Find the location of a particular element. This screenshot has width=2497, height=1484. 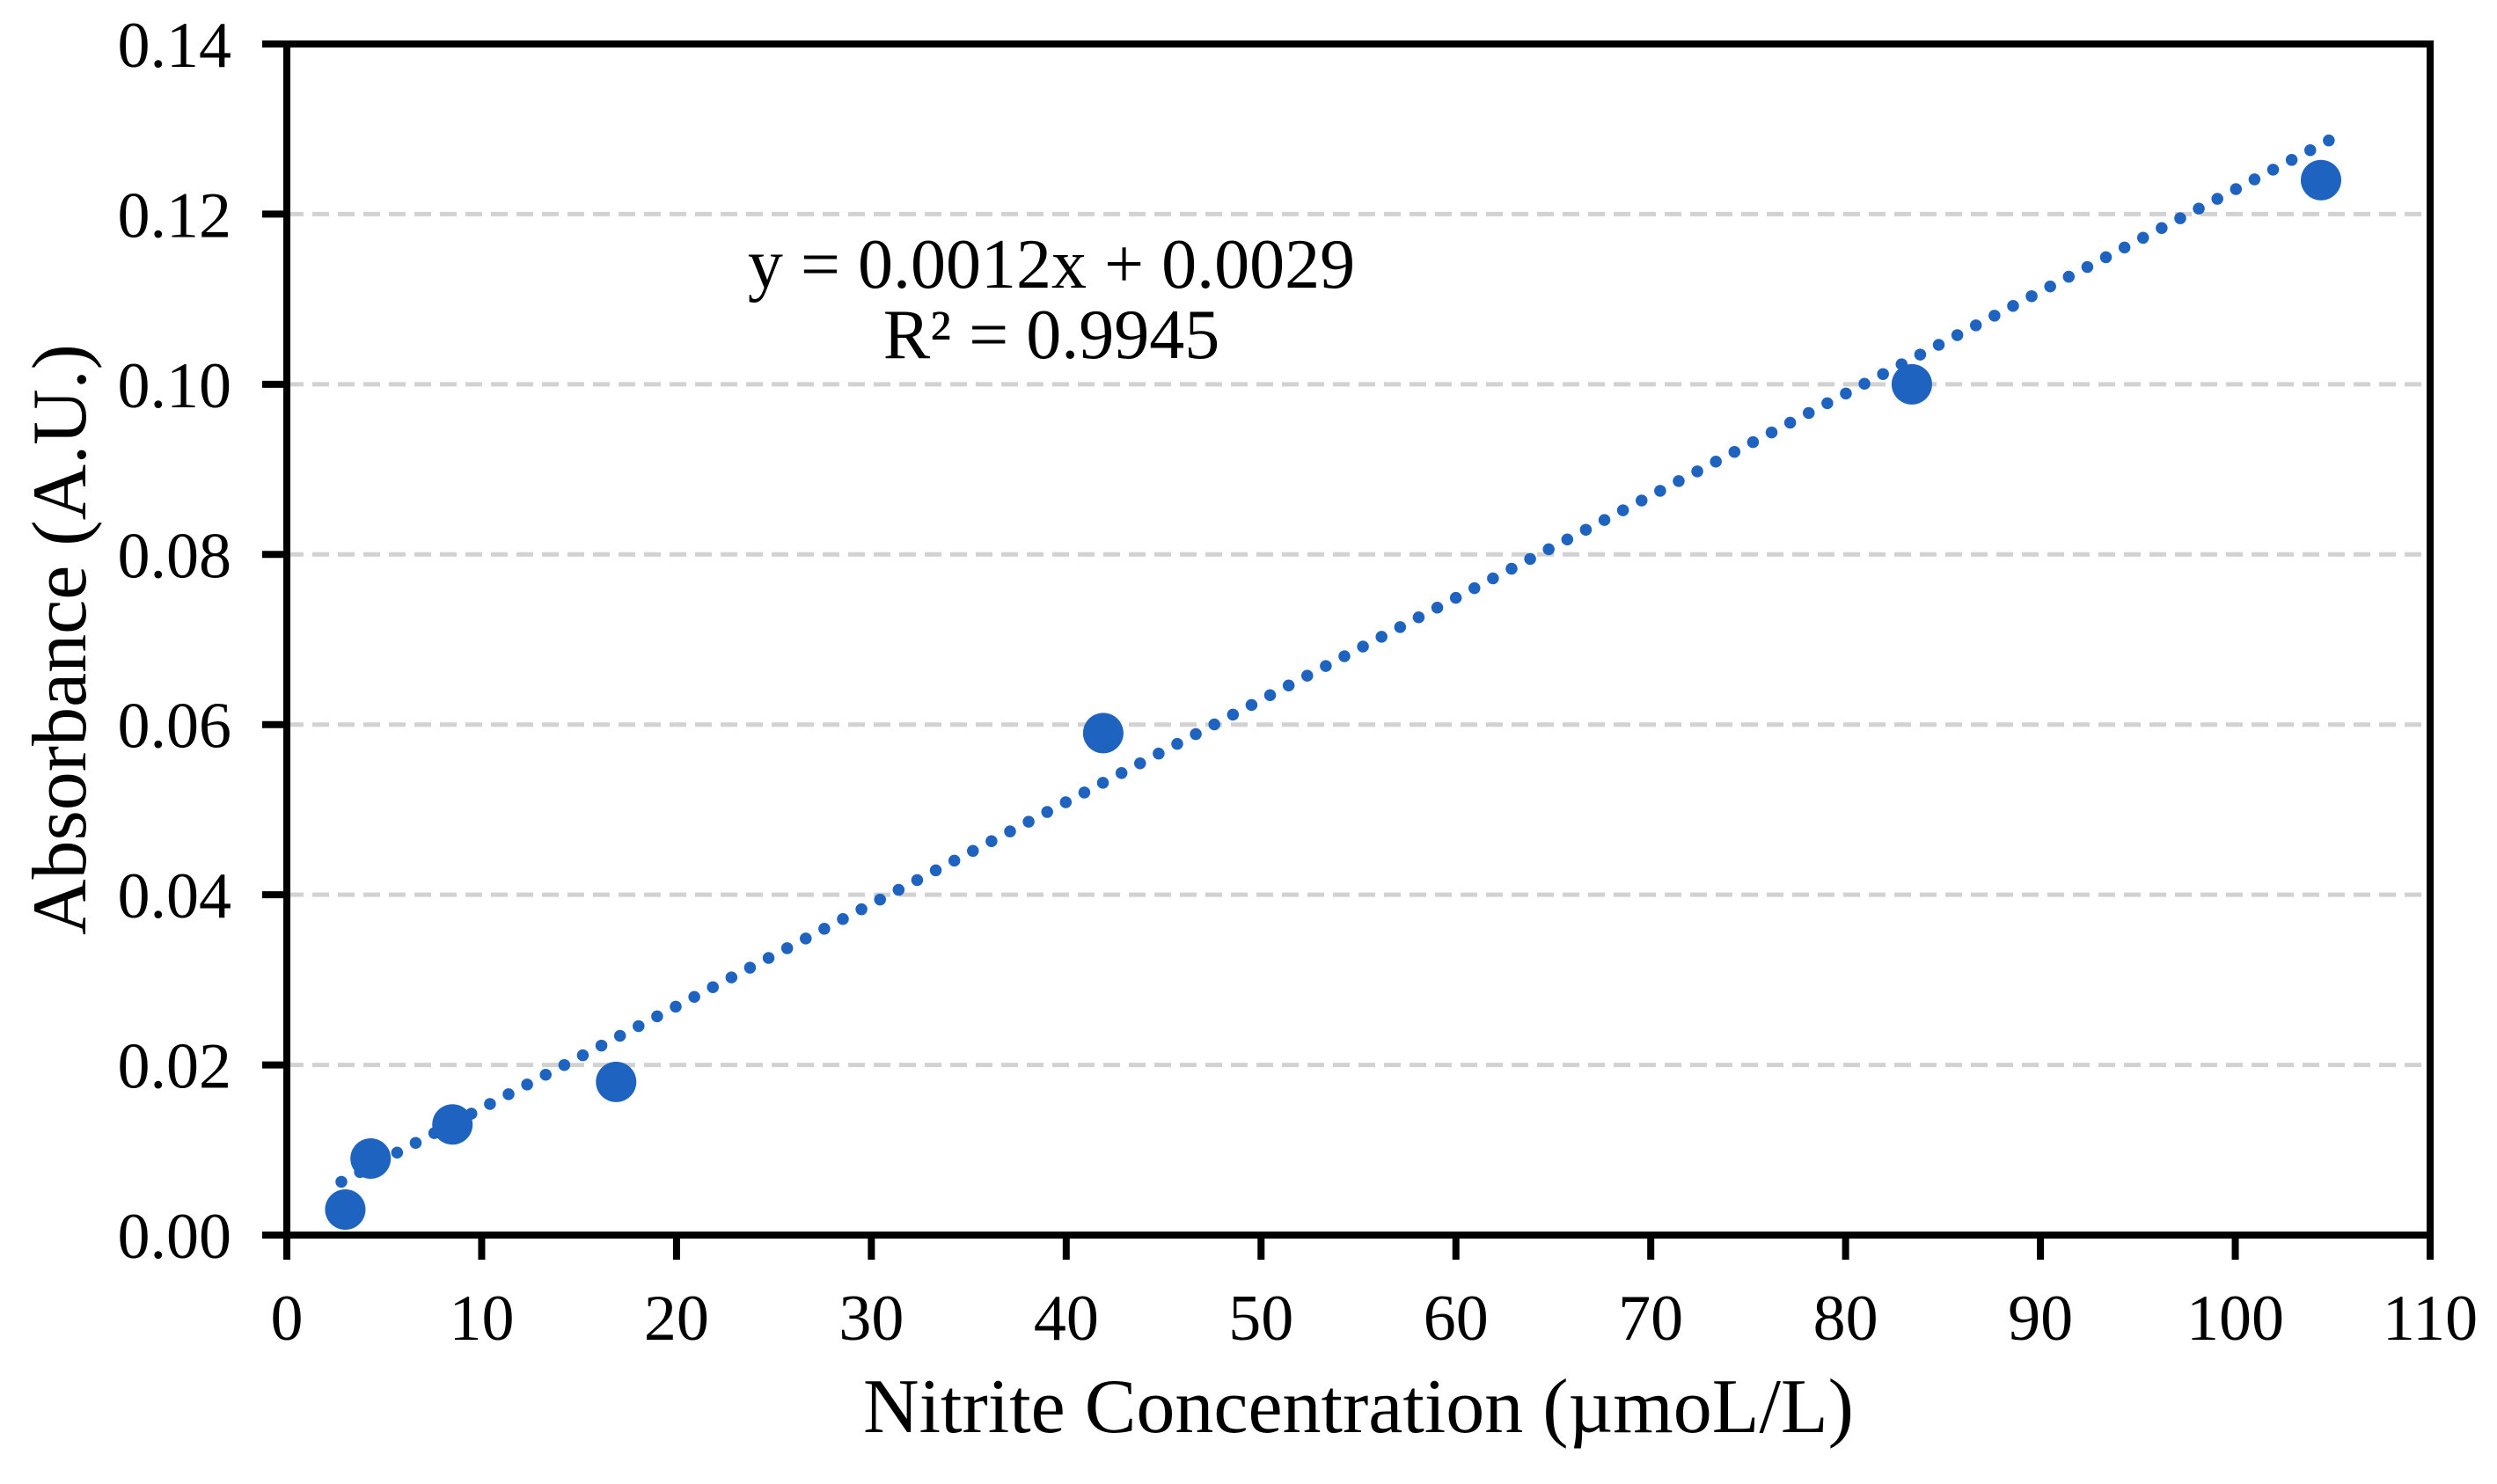

x-tick-label: 30 is located at coordinates (871, 1319).